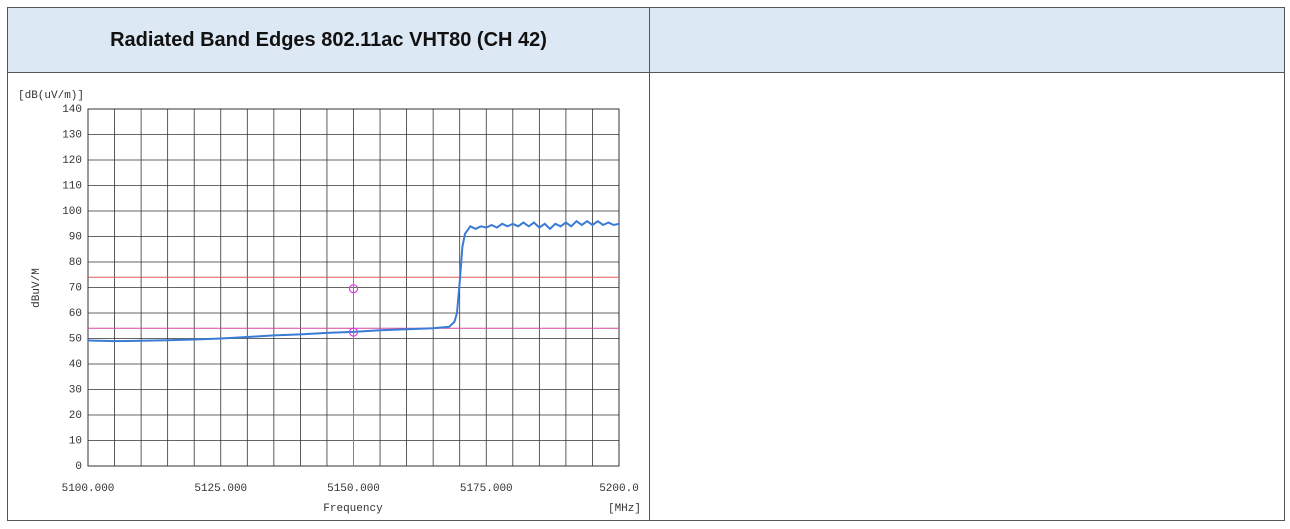  I want to click on y-unit-label: [dB(uV/m)], so click(51, 96).